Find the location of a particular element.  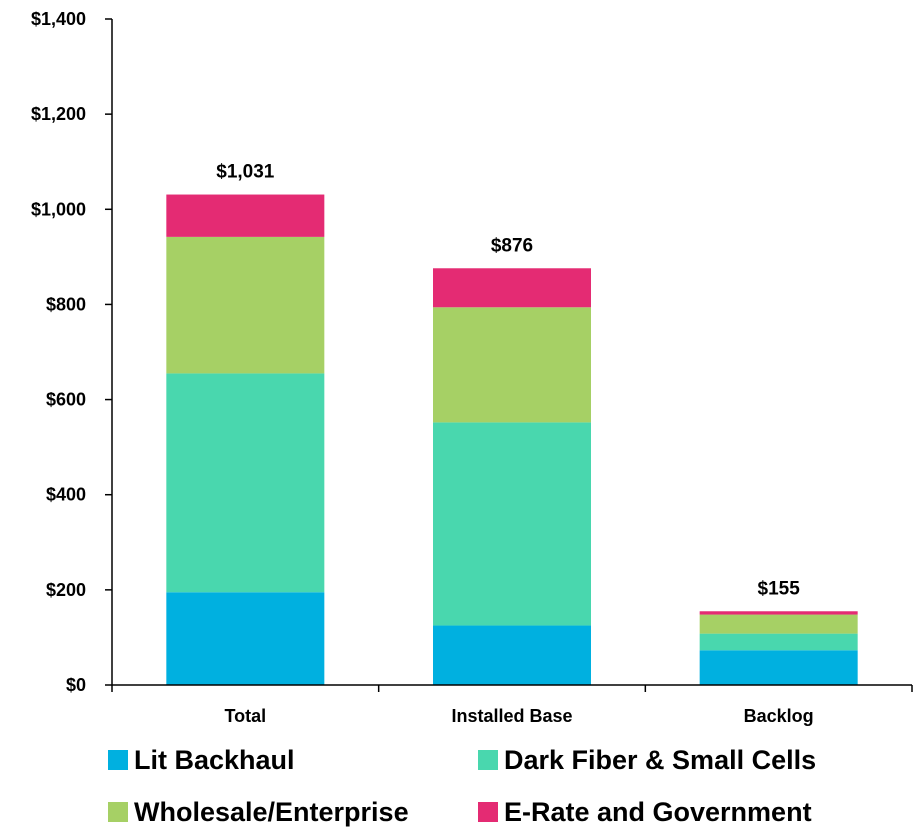

legend-item: Dark Fiber & Small Cells is located at coordinates (688, 760).